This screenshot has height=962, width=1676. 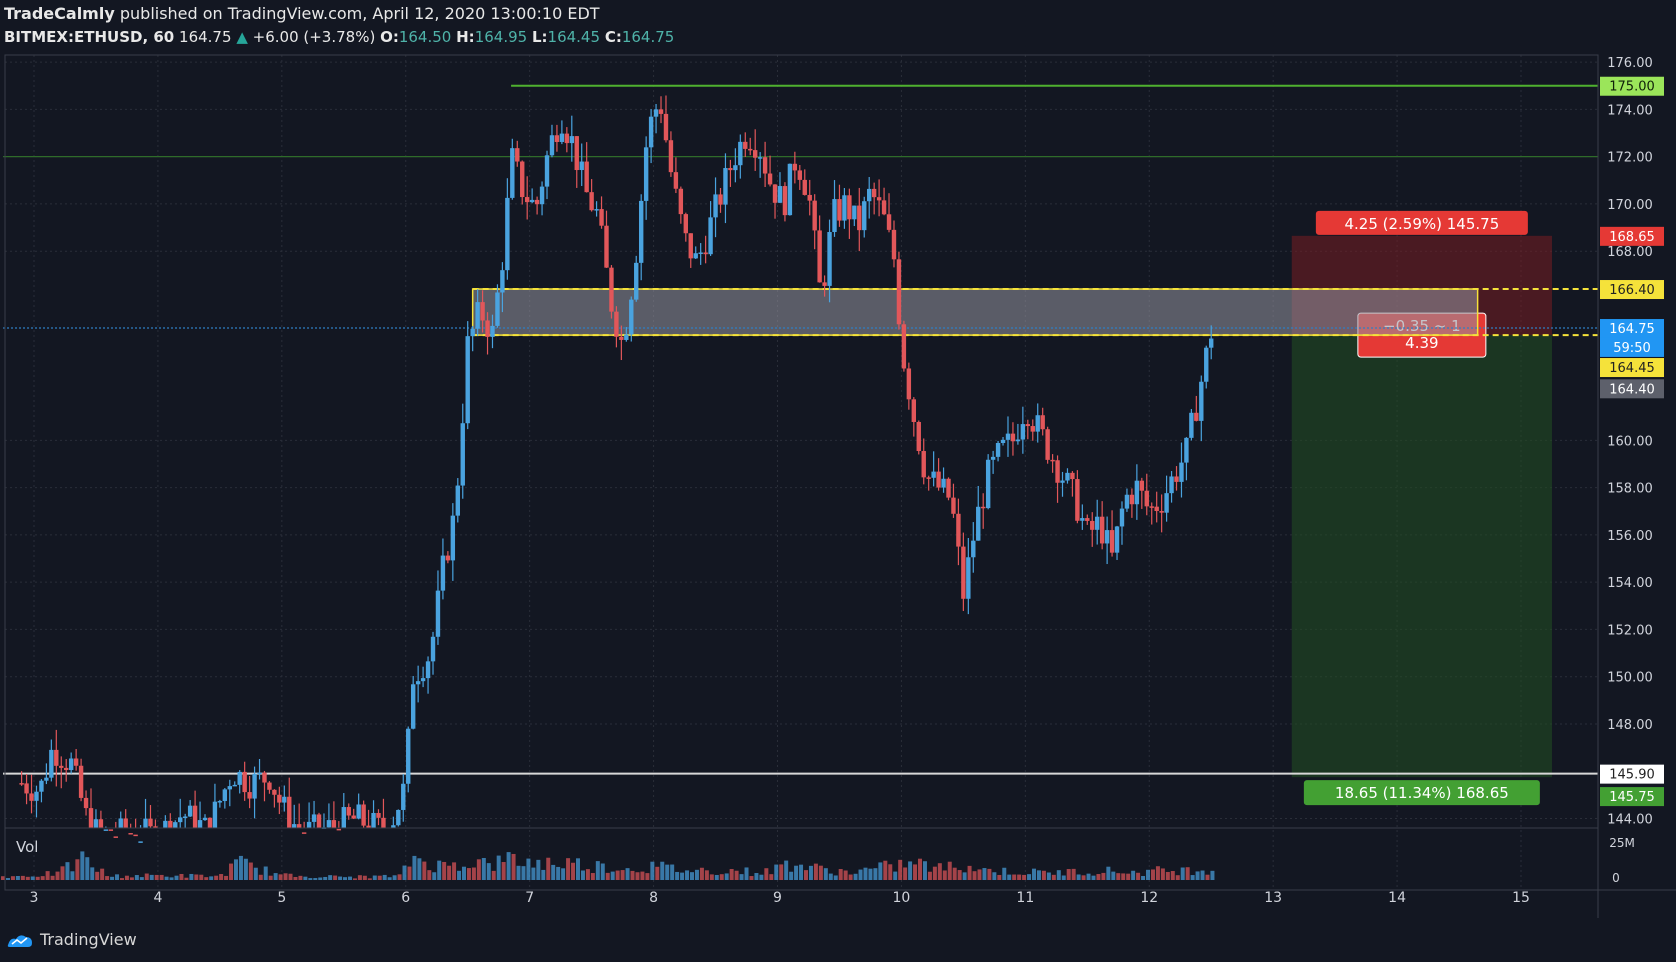 What do you see at coordinates (89, 37) in the screenshot?
I see `symbol-label: BITMEX:ETHUSD, 60` at bounding box center [89, 37].